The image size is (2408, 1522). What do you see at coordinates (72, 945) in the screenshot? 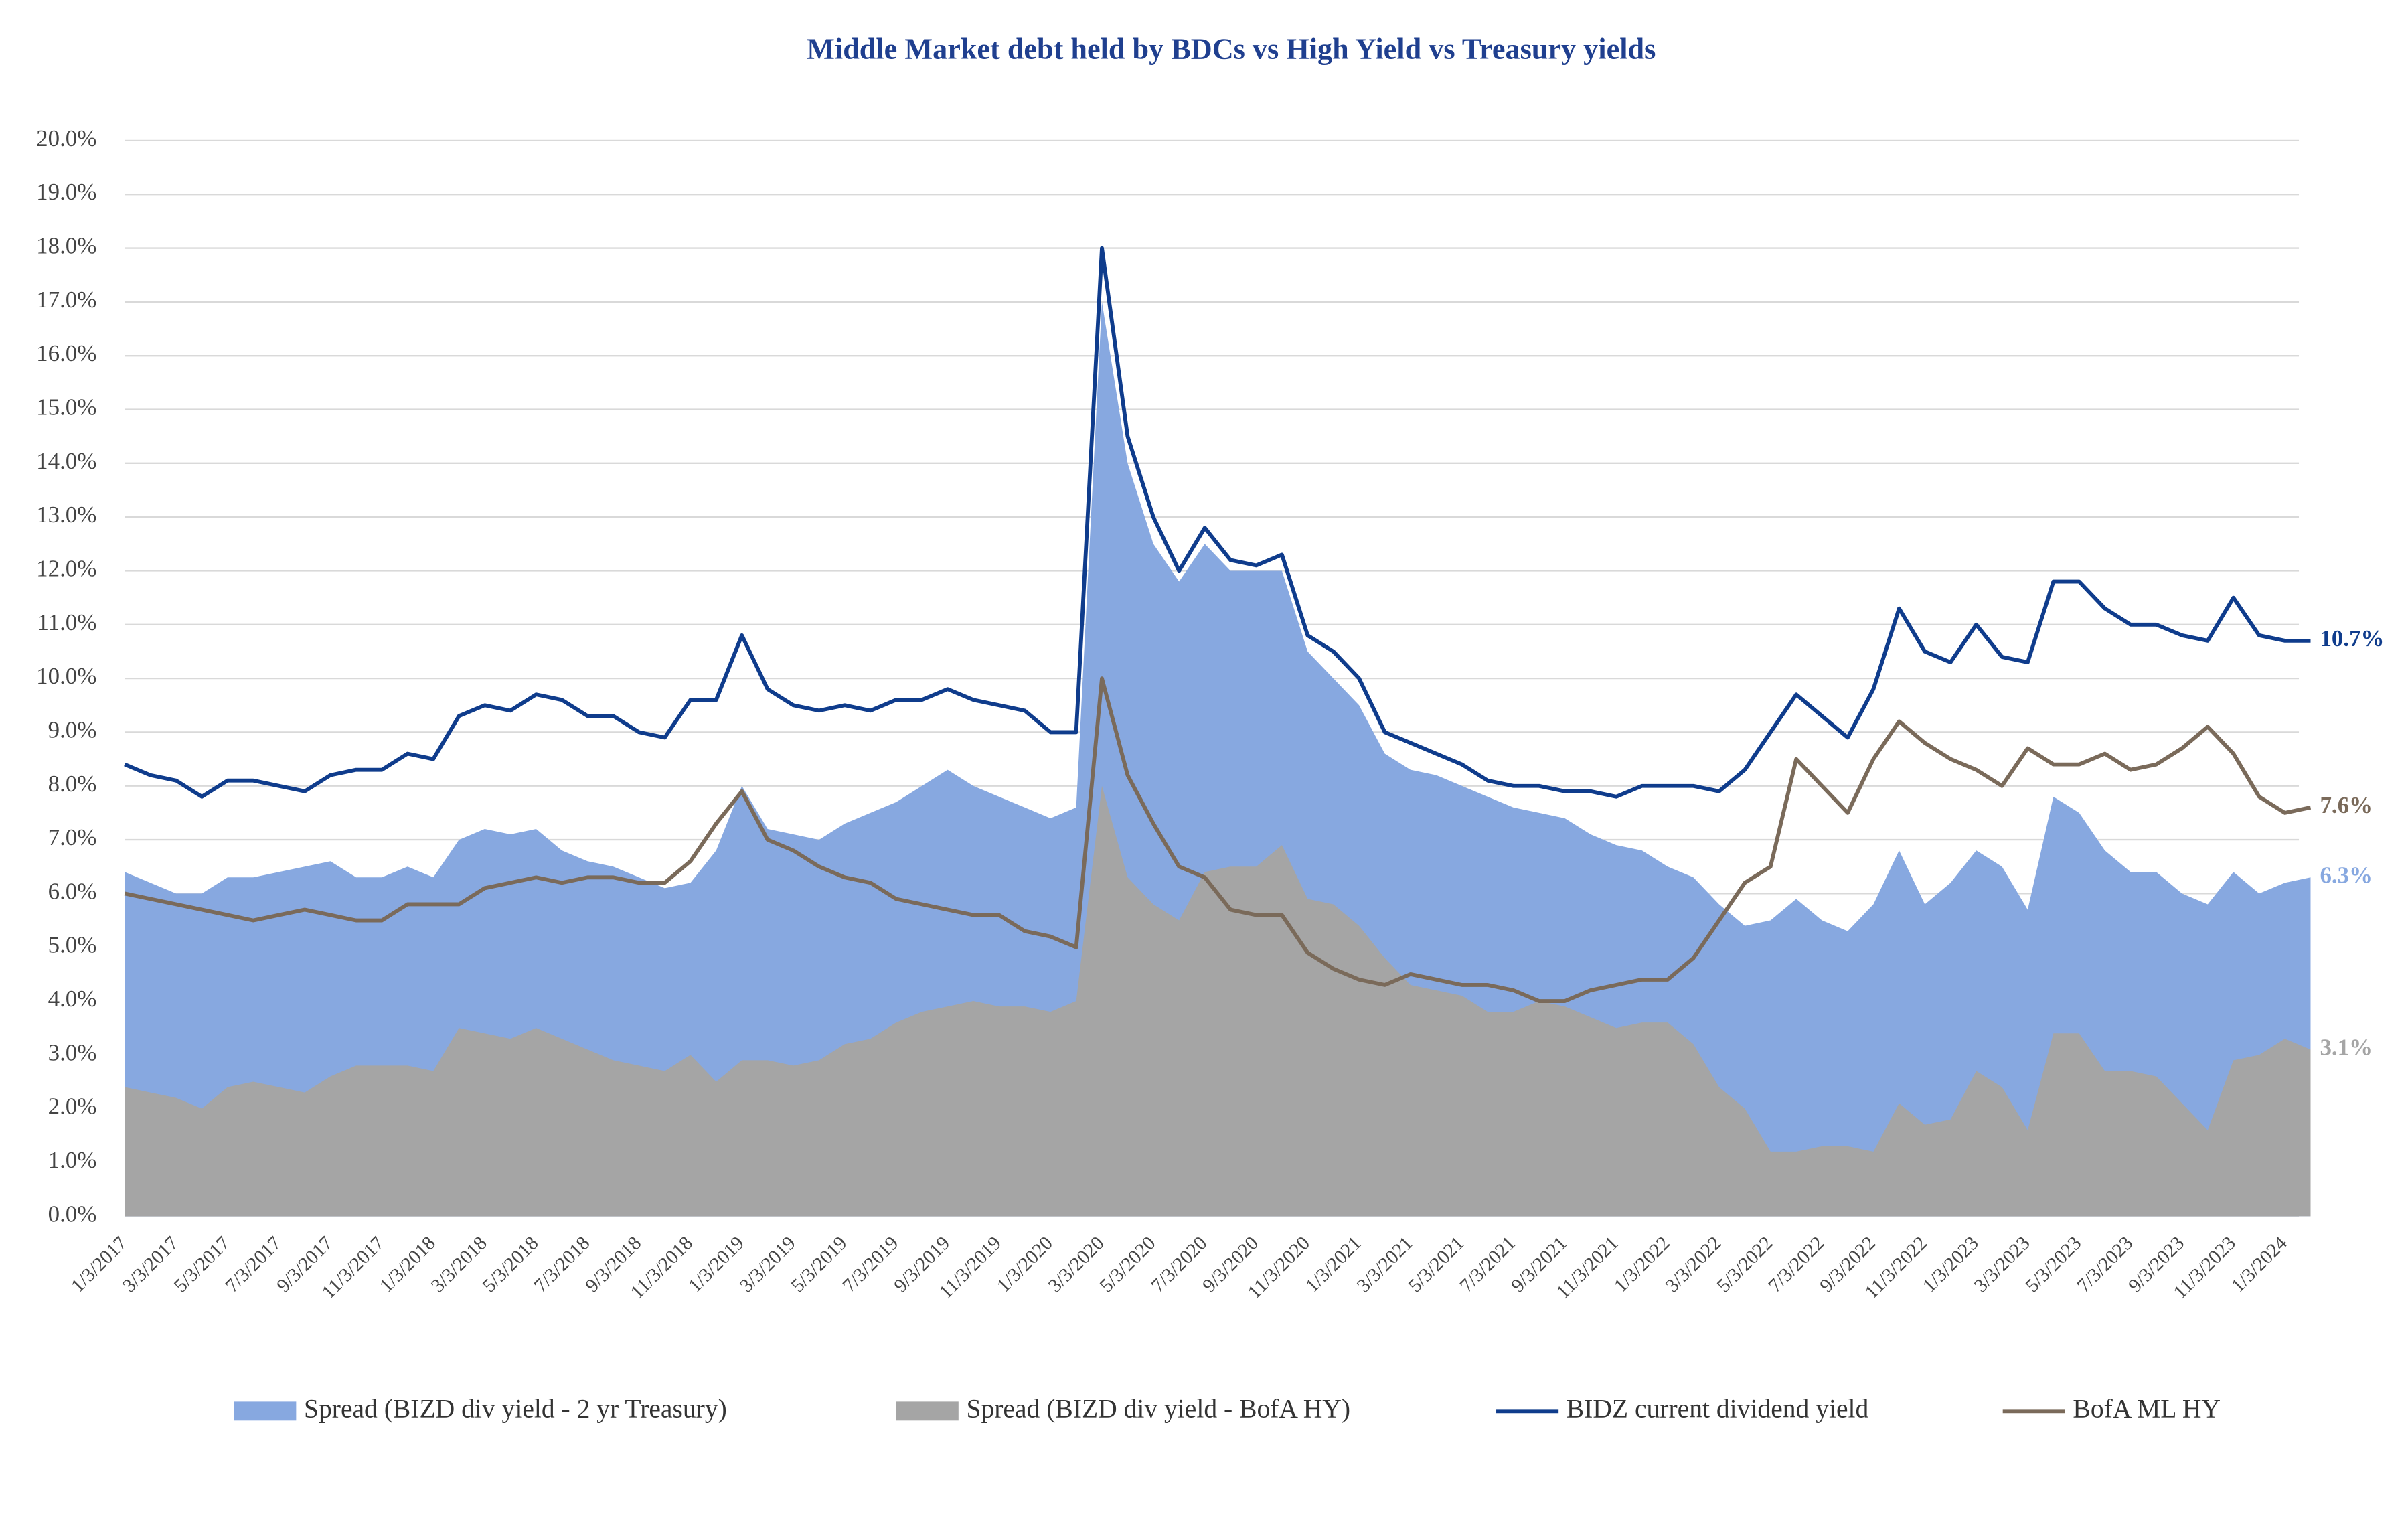
I see `y-tick-label: 5.0%` at bounding box center [72, 945].